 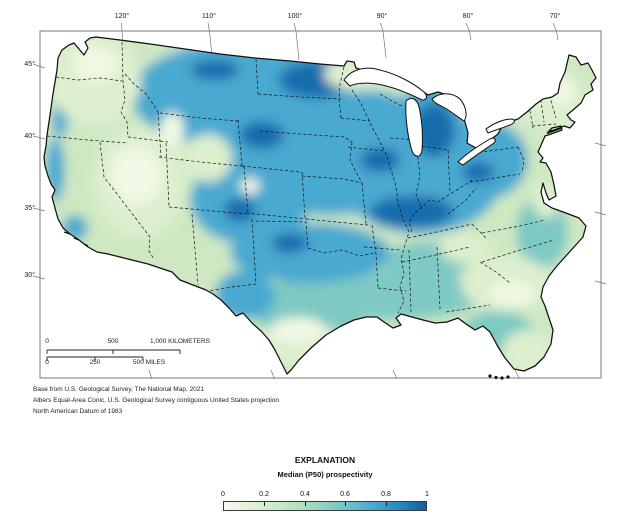 What do you see at coordinates (122, 16) in the screenshot?
I see `longitude-label-120: 120°` at bounding box center [122, 16].